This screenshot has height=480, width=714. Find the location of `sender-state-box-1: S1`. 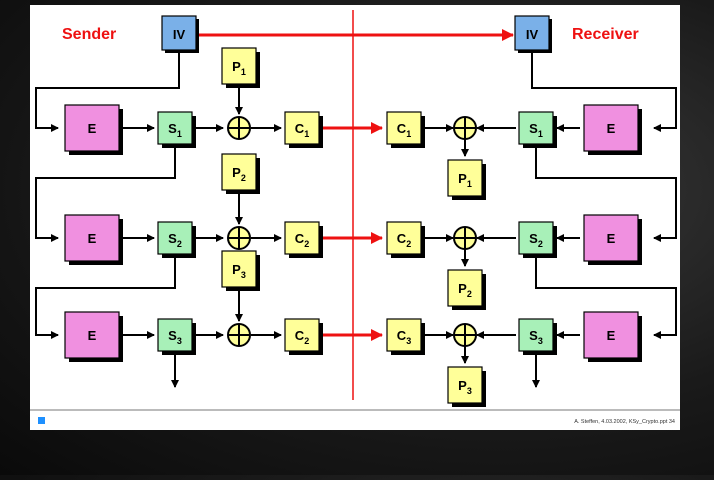

sender-state-box-1: S1 is located at coordinates (176, 129).